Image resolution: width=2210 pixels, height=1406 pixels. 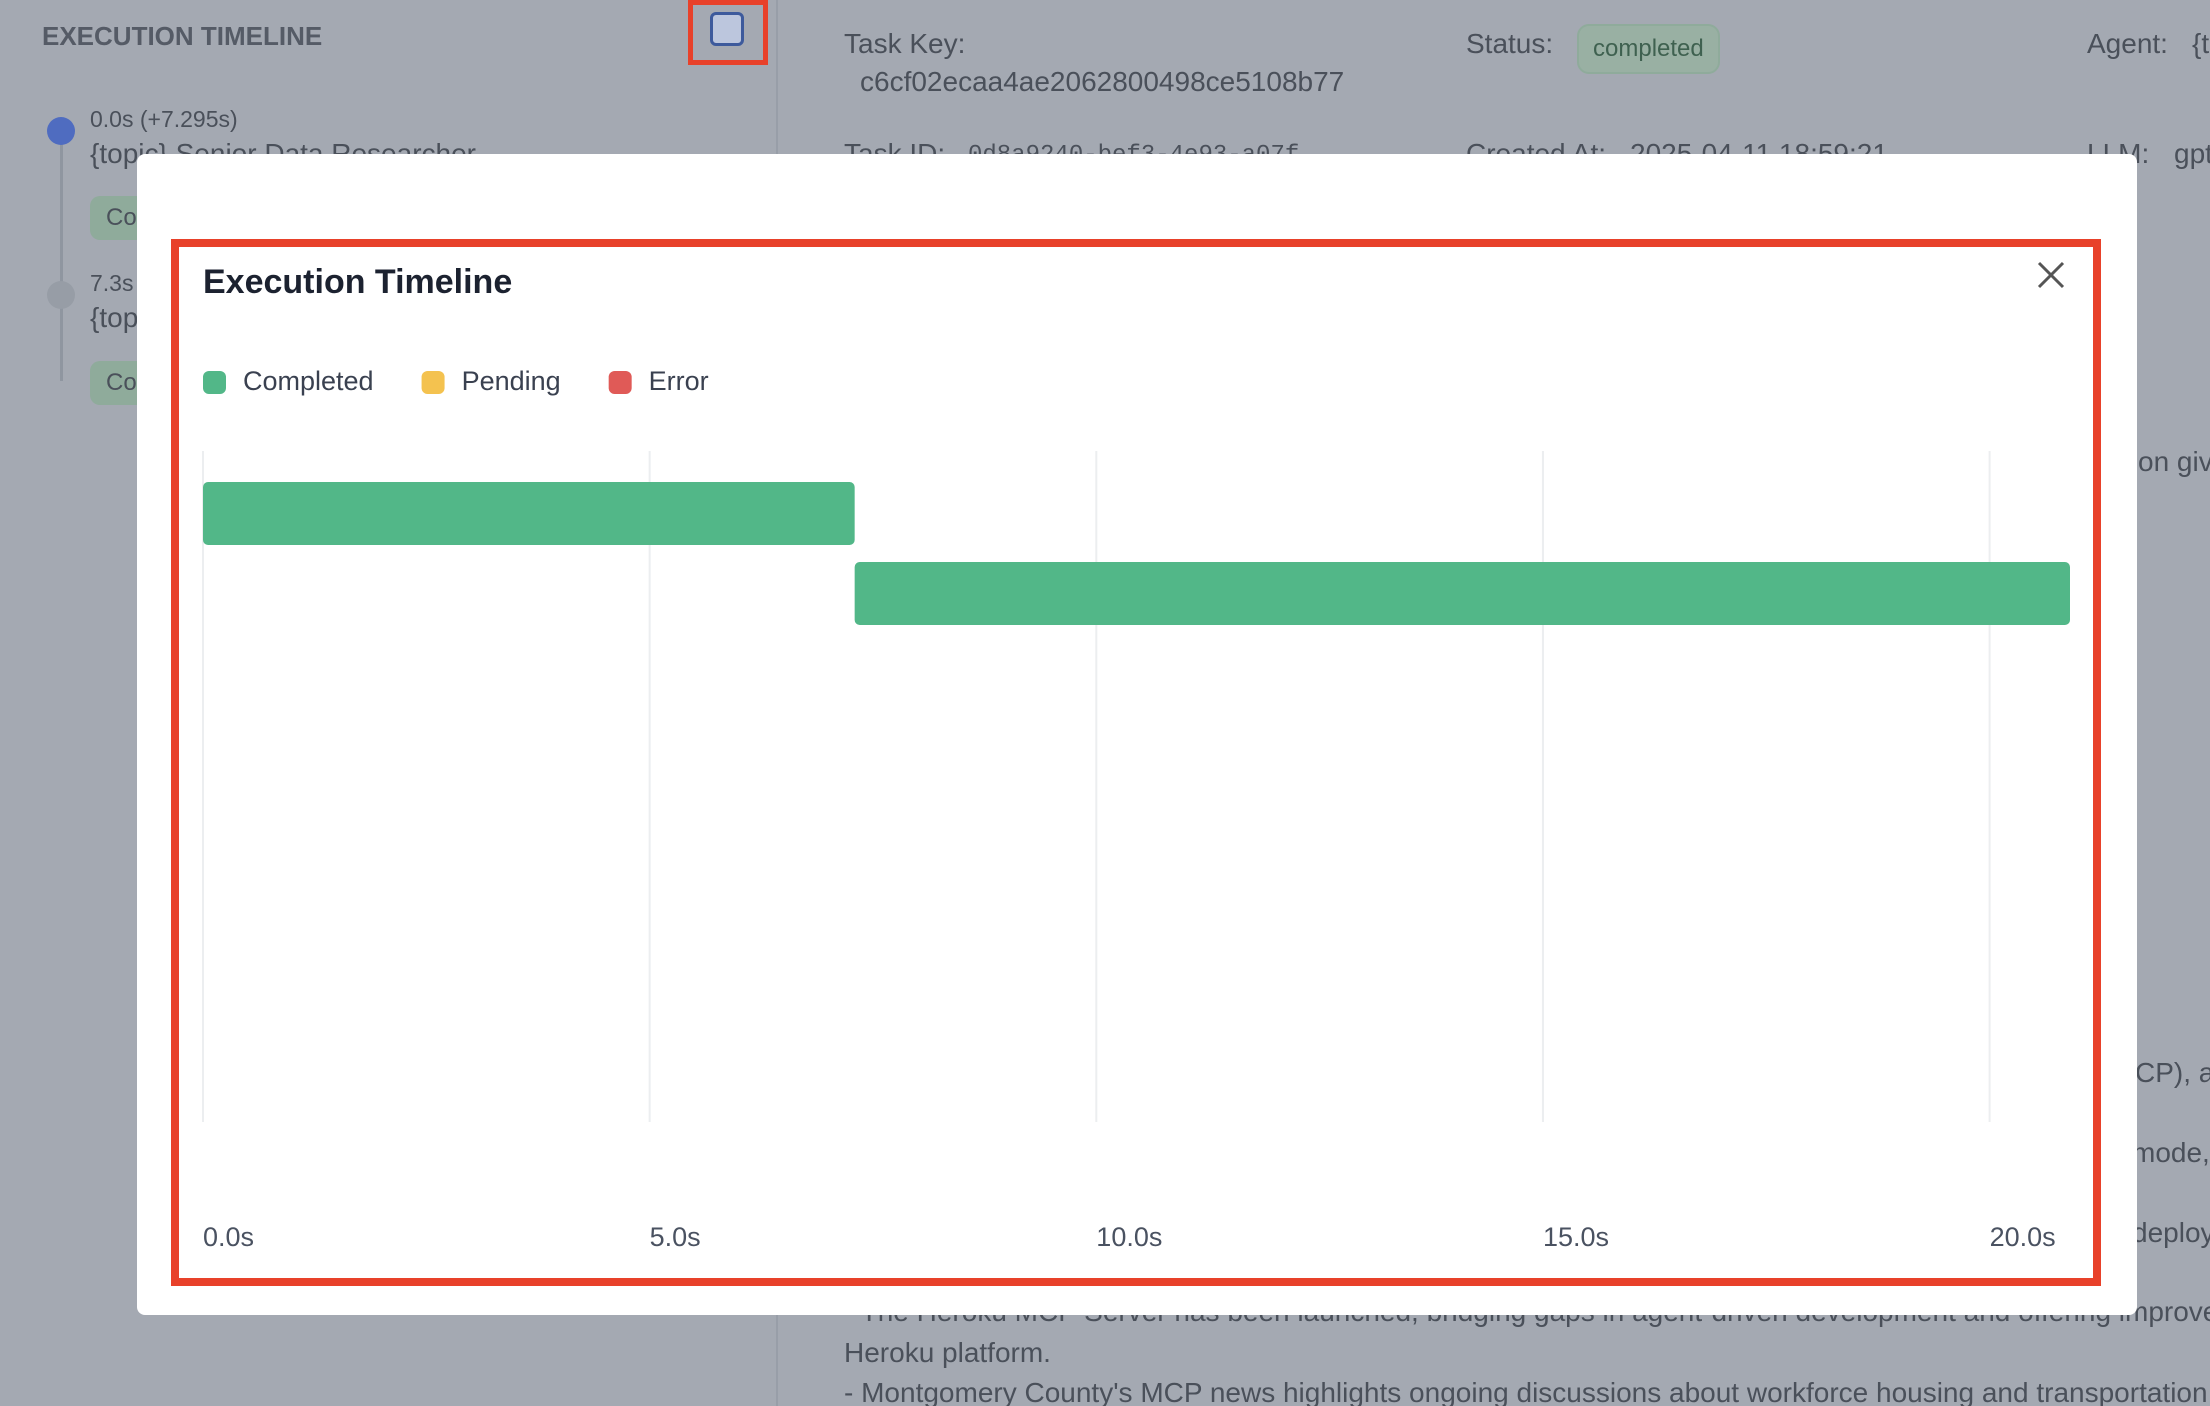 I want to click on text-fragment: on giv, so click(x=2174, y=461).